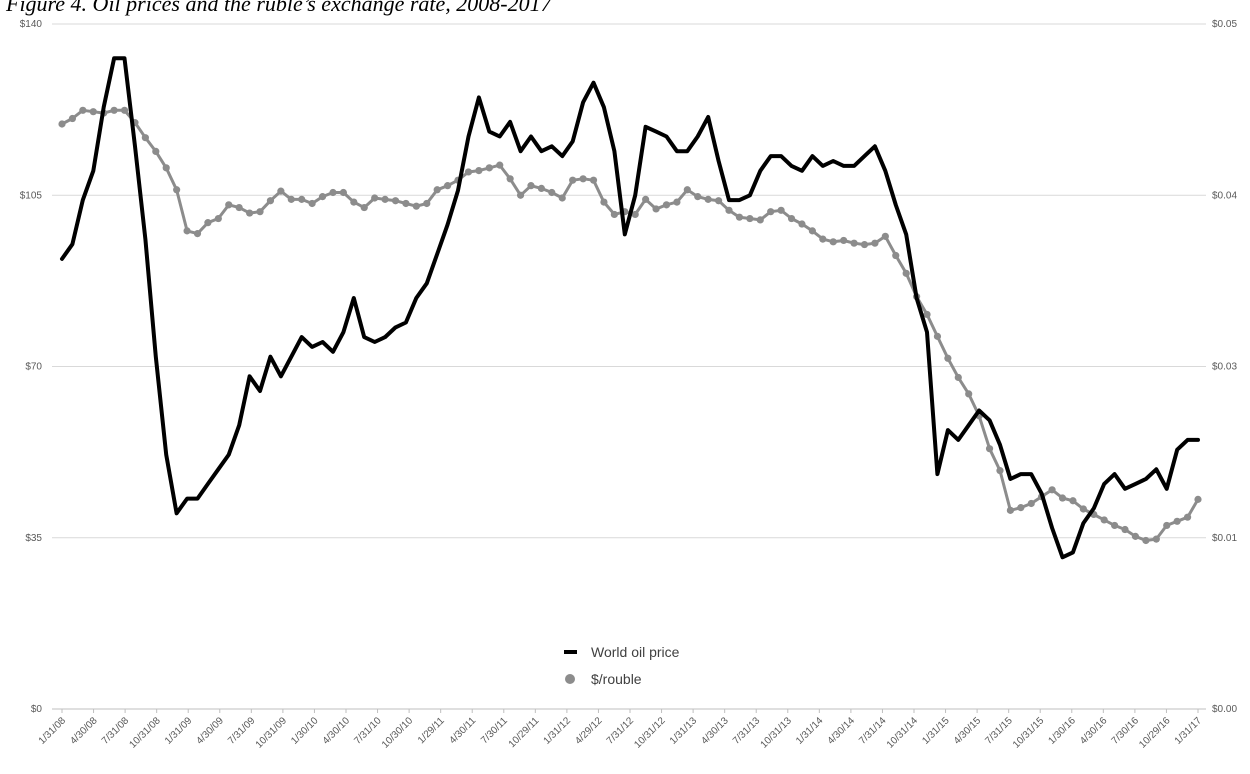 Image resolution: width=1250 pixels, height=774 pixels. Describe the element at coordinates (1224, 367) in the screenshot. I see `right-tick-label: $0.03` at that location.